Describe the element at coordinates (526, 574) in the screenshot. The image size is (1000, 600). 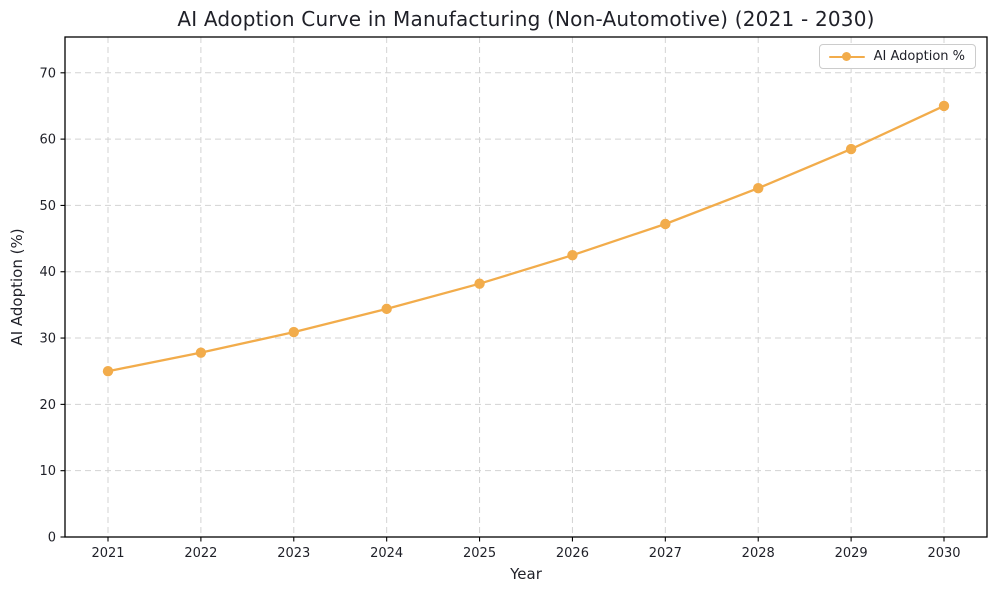
I see `x-axis-label: Year` at that location.